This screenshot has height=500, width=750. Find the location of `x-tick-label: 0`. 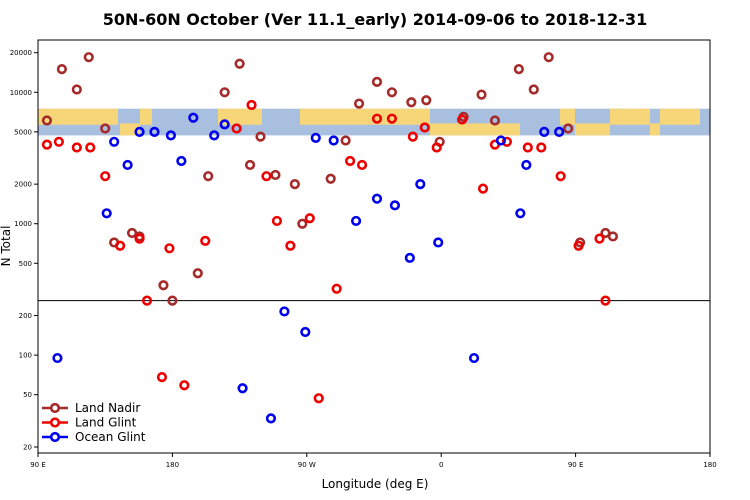

x-tick-label: 0 is located at coordinates (441, 465).